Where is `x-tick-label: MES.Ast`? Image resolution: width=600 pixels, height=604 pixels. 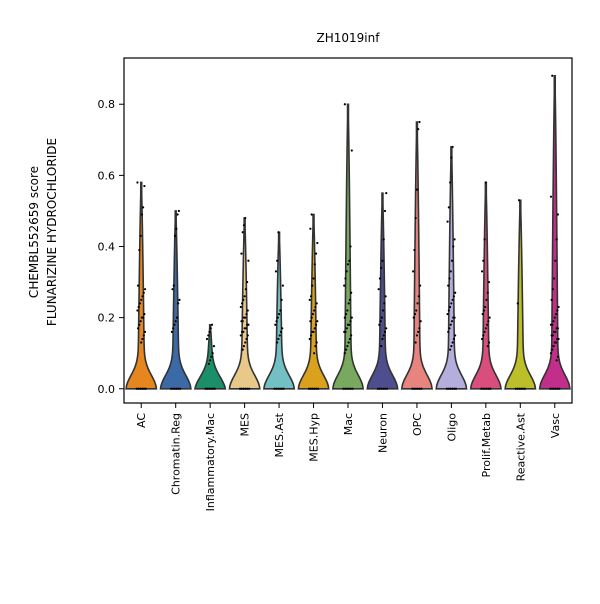 x-tick-label: MES.Ast is located at coordinates (279, 434).